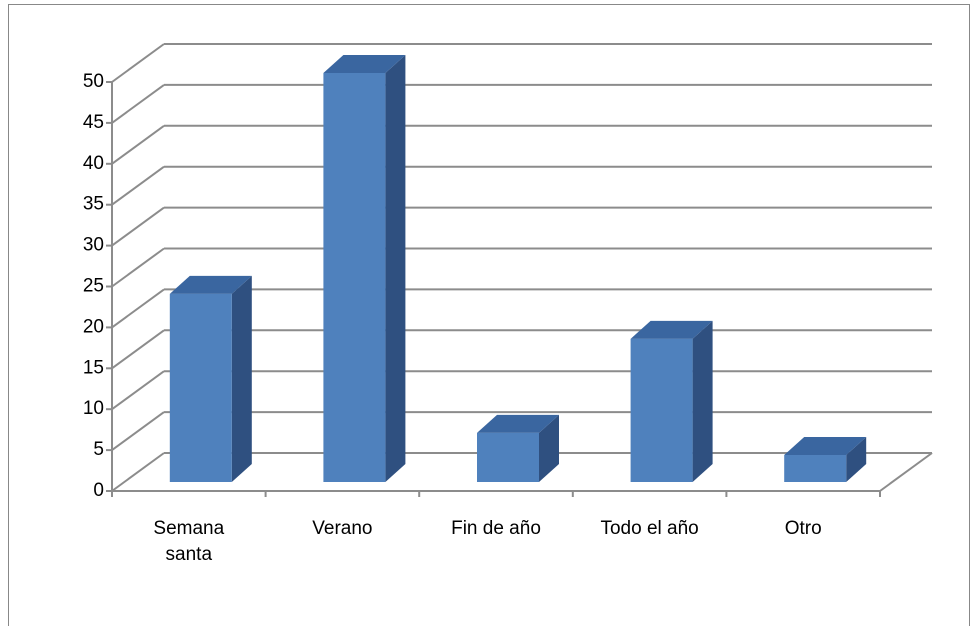 Image resolution: width=978 pixels, height=626 pixels. Describe the element at coordinates (906, 472) in the screenshot. I see `floor-line` at that location.